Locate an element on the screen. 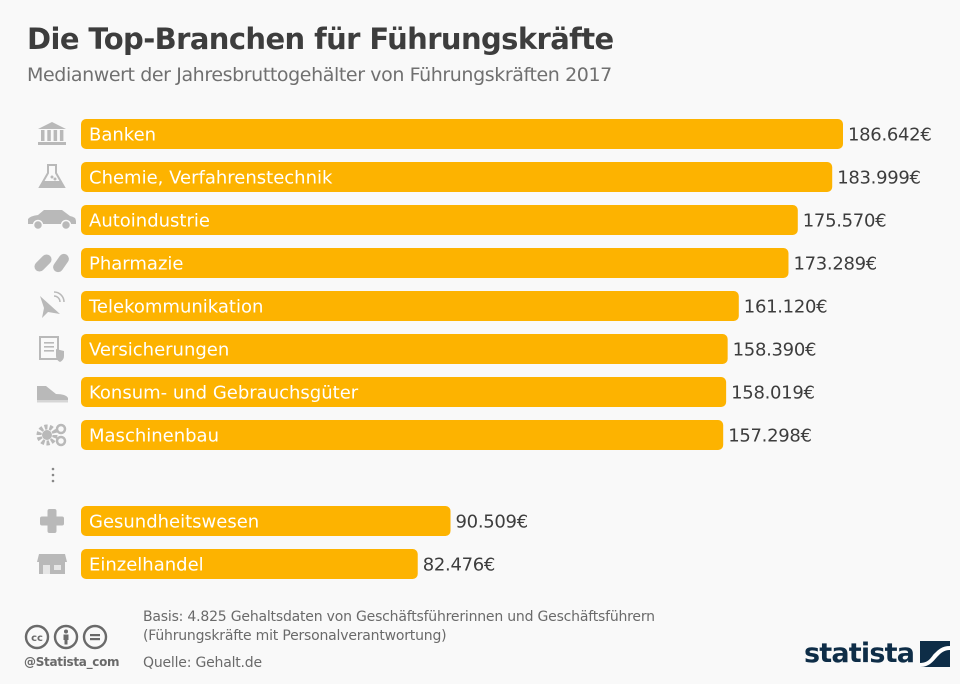  bar-category-label: Einzelhandel is located at coordinates (146, 565).